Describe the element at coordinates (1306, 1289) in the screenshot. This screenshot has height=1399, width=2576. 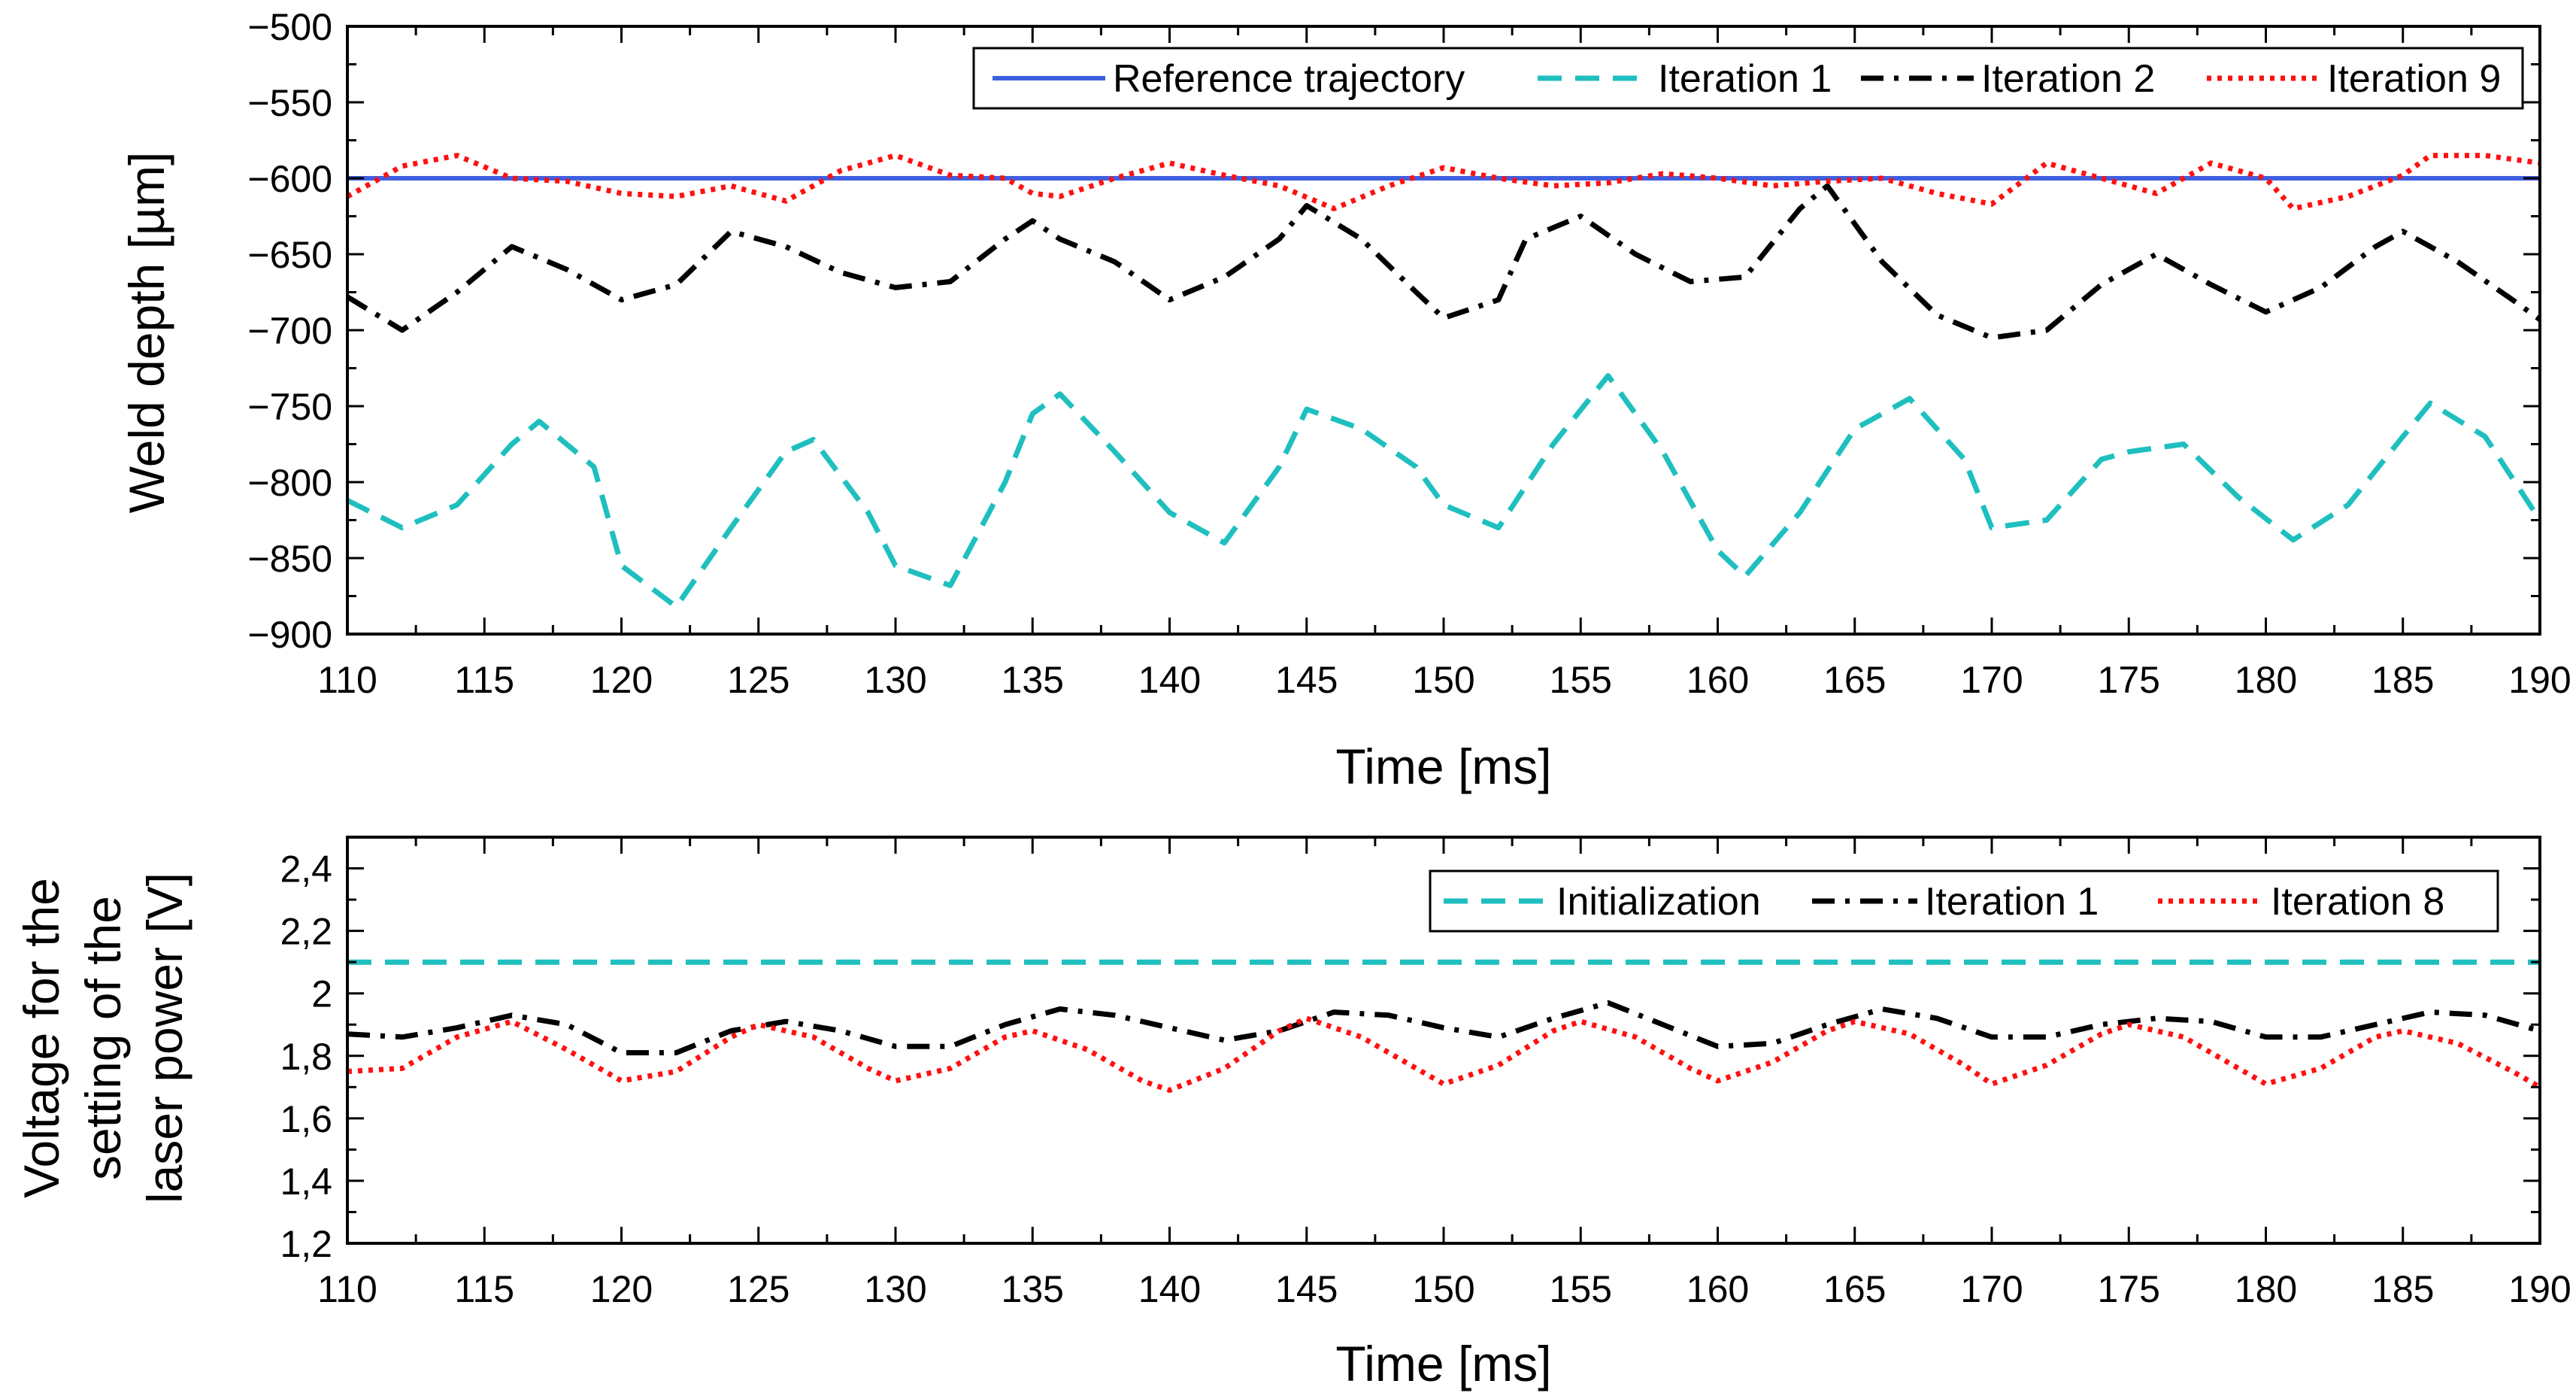
I see `voltage-x-tick-label: 145` at that location.